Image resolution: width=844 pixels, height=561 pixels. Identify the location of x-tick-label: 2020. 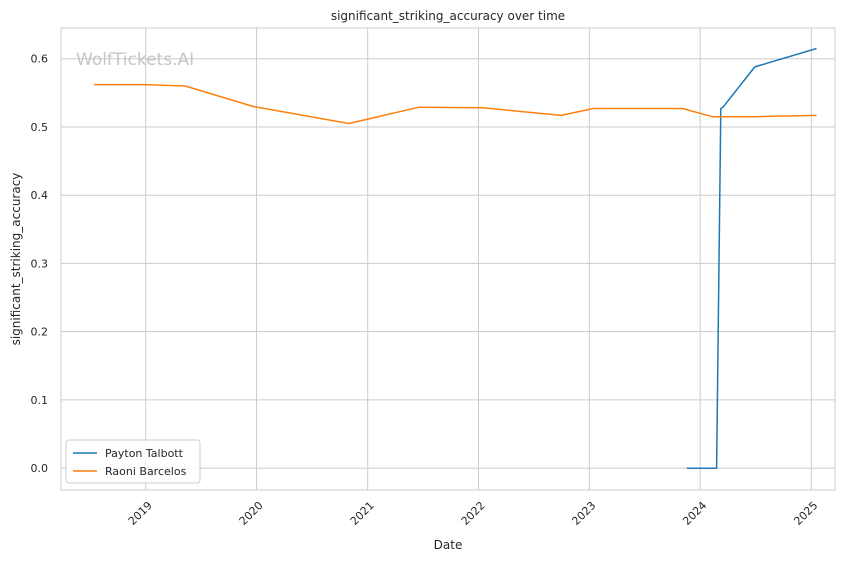
(251, 513).